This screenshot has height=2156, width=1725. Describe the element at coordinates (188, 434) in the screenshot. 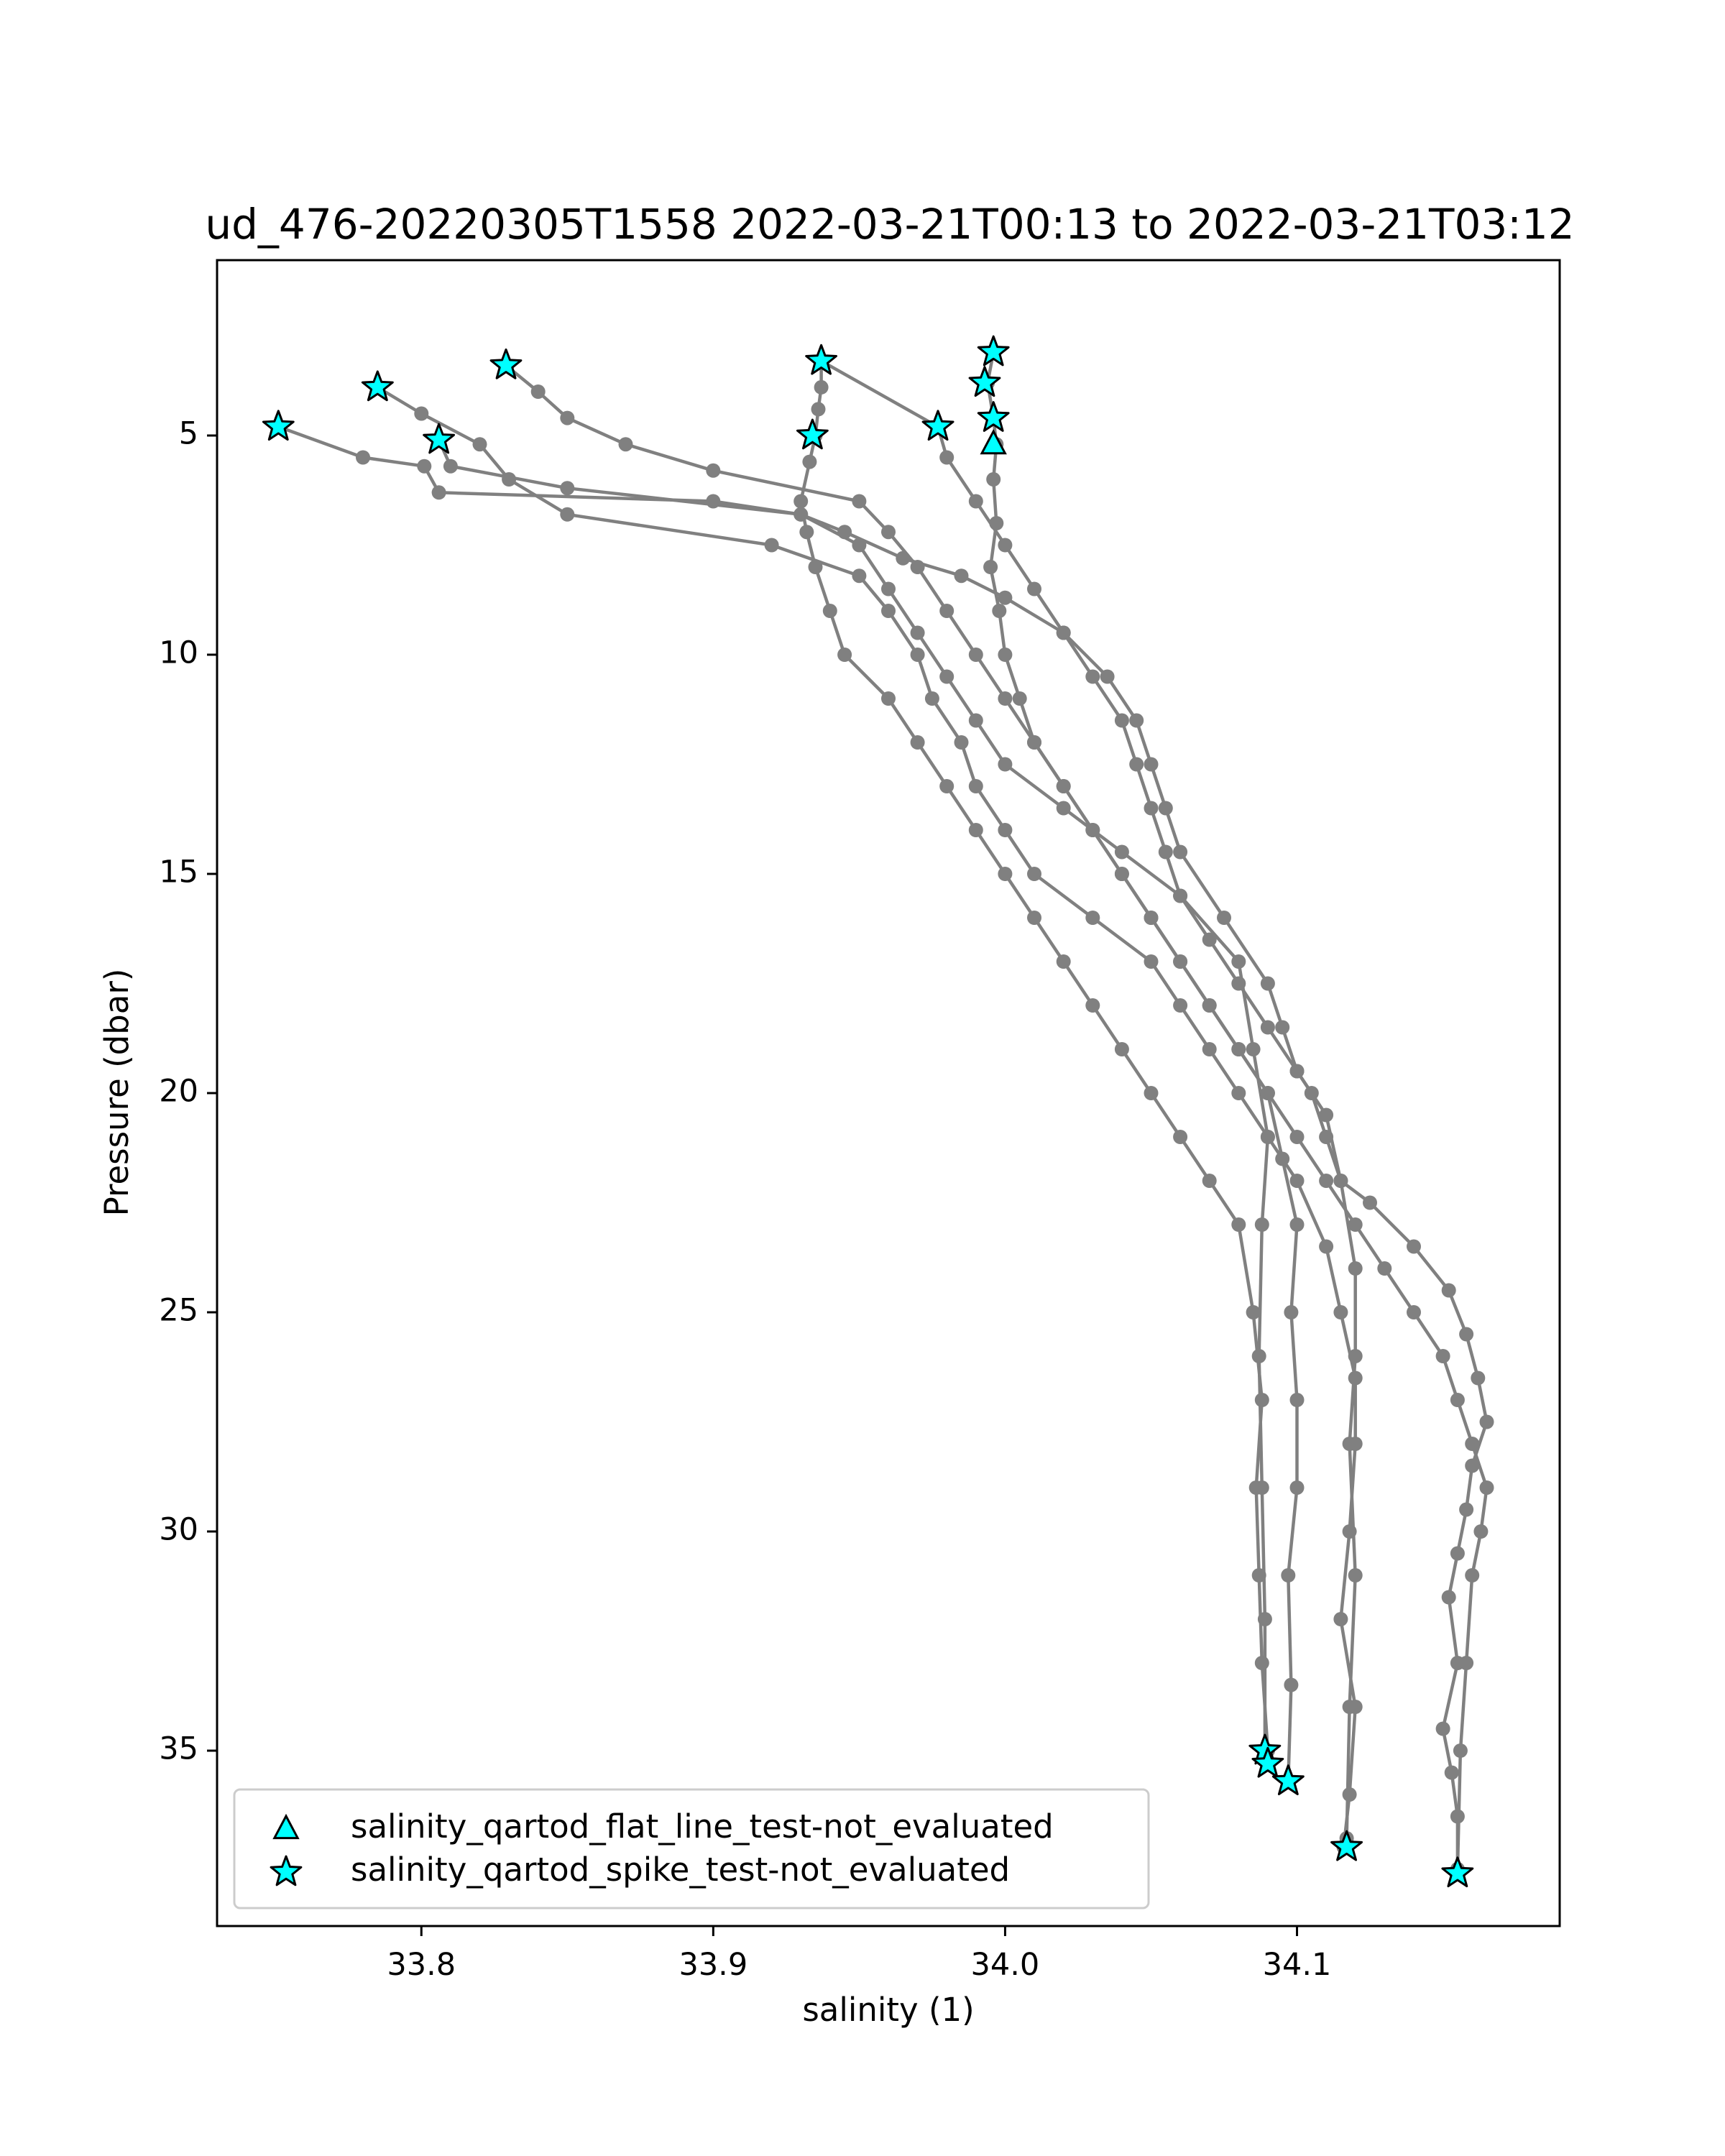

I see `y-tick-label: 5` at that location.